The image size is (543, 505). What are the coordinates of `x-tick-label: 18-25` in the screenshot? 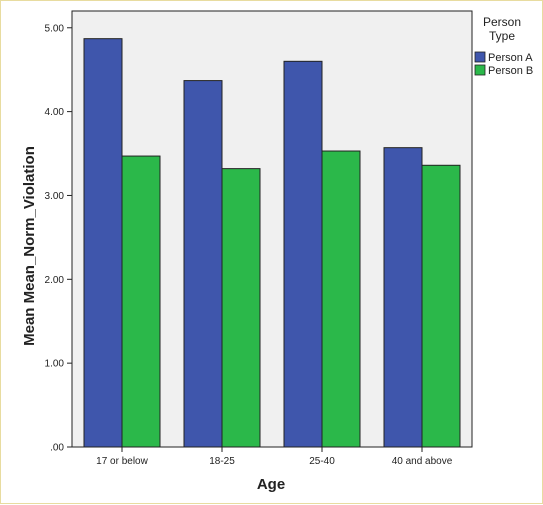 It's located at (222, 461).